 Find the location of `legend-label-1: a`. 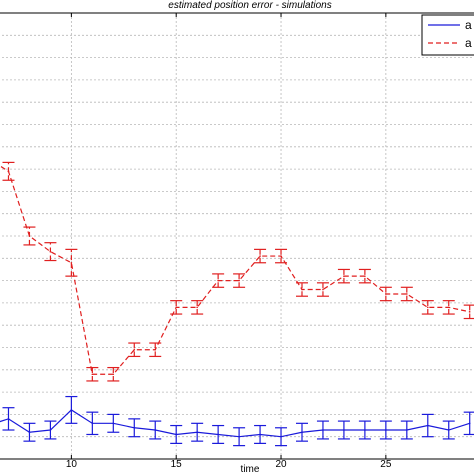

legend-label-1: a is located at coordinates (468, 25).